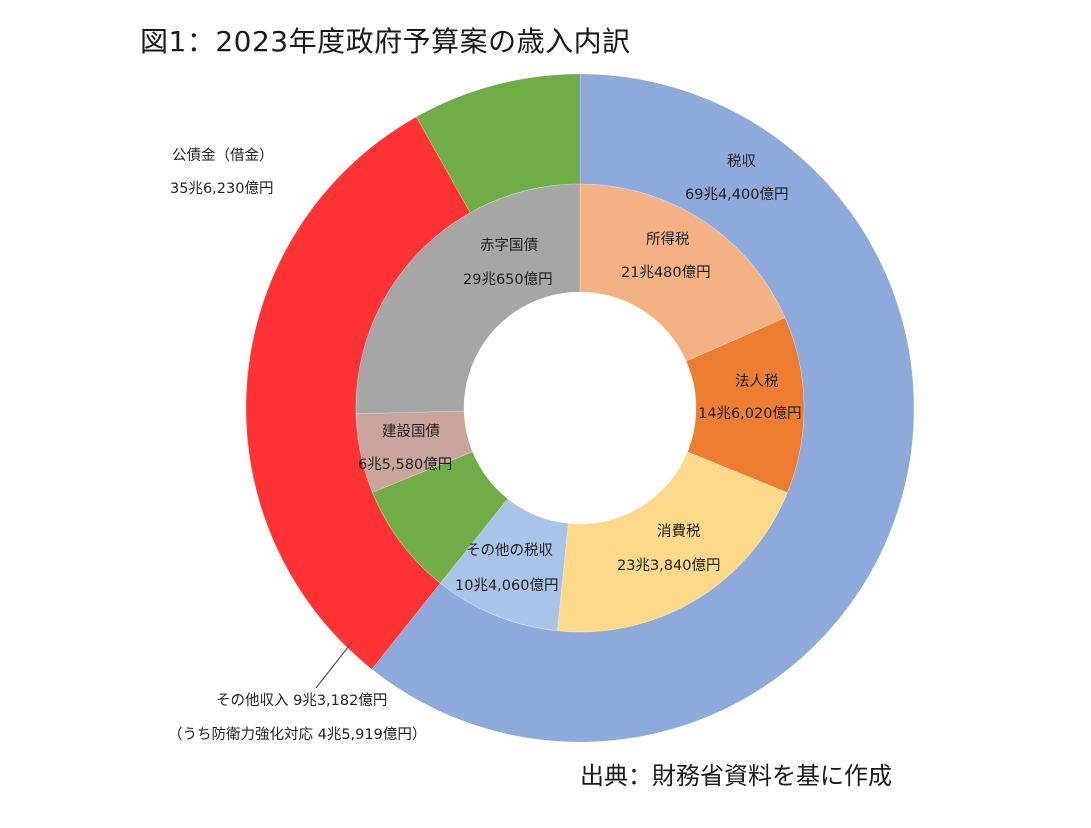 The width and height of the screenshot is (1091, 828). I want to click on label-other-income: その他収入 9兆3,182億円, so click(301, 700).